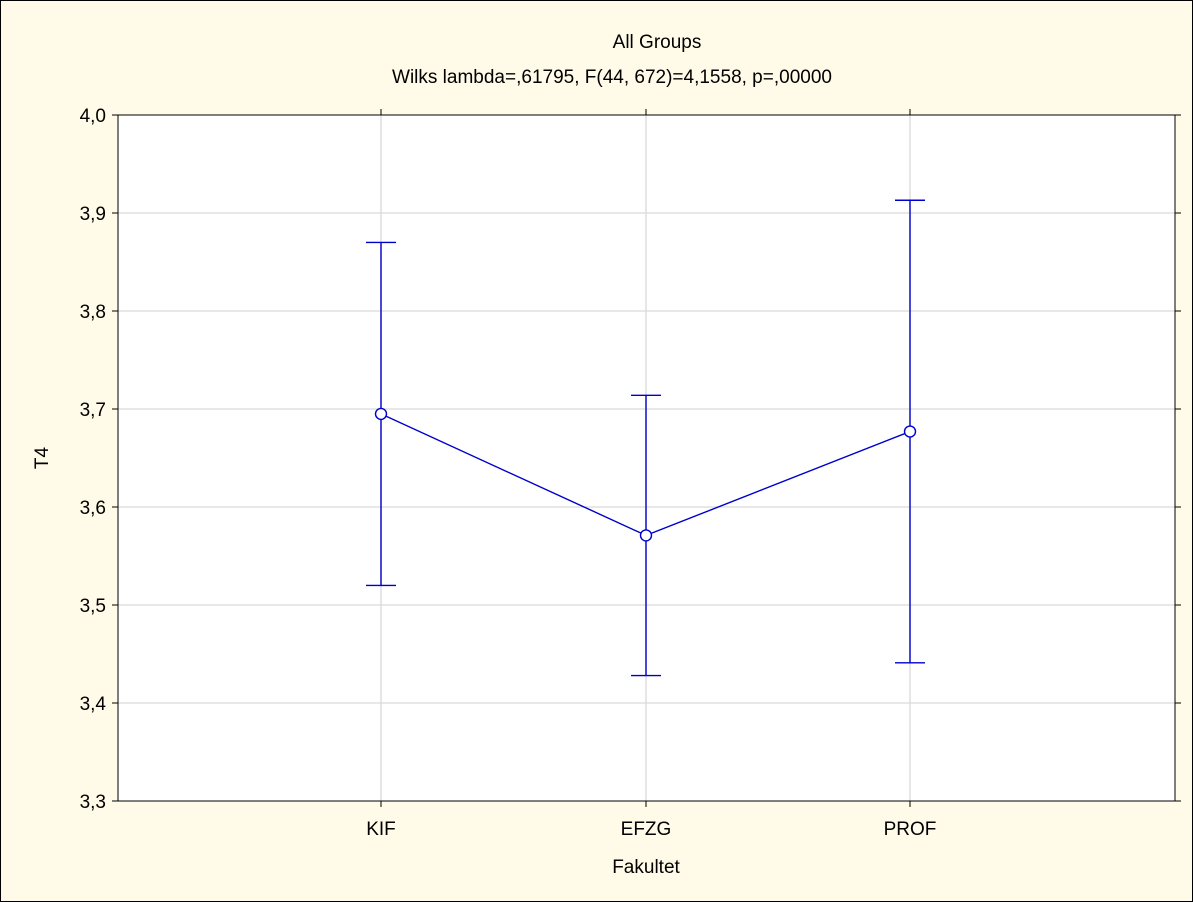 The image size is (1193, 902). I want to click on y-tick-label: 3,3, so click(93, 802).